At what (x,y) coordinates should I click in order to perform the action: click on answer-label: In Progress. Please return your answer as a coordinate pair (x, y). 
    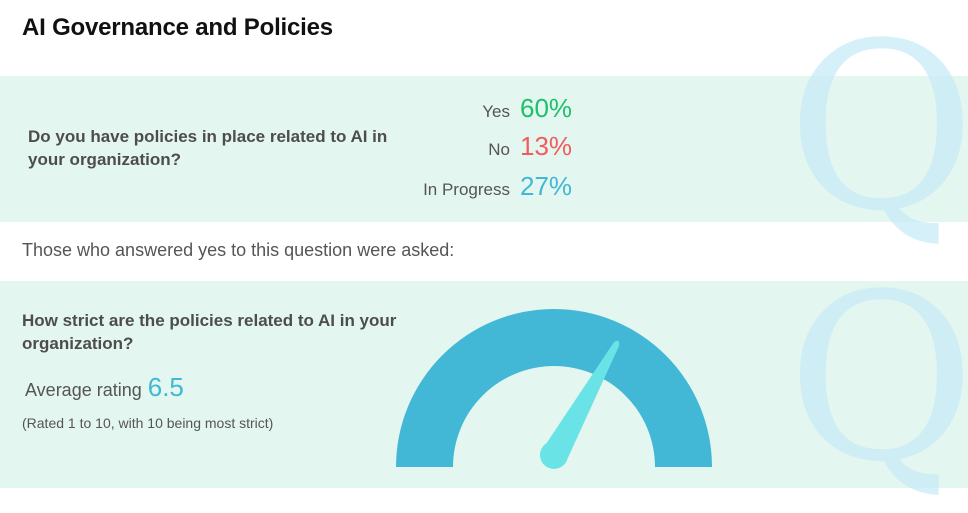
    Looking at the image, I should click on (466, 189).